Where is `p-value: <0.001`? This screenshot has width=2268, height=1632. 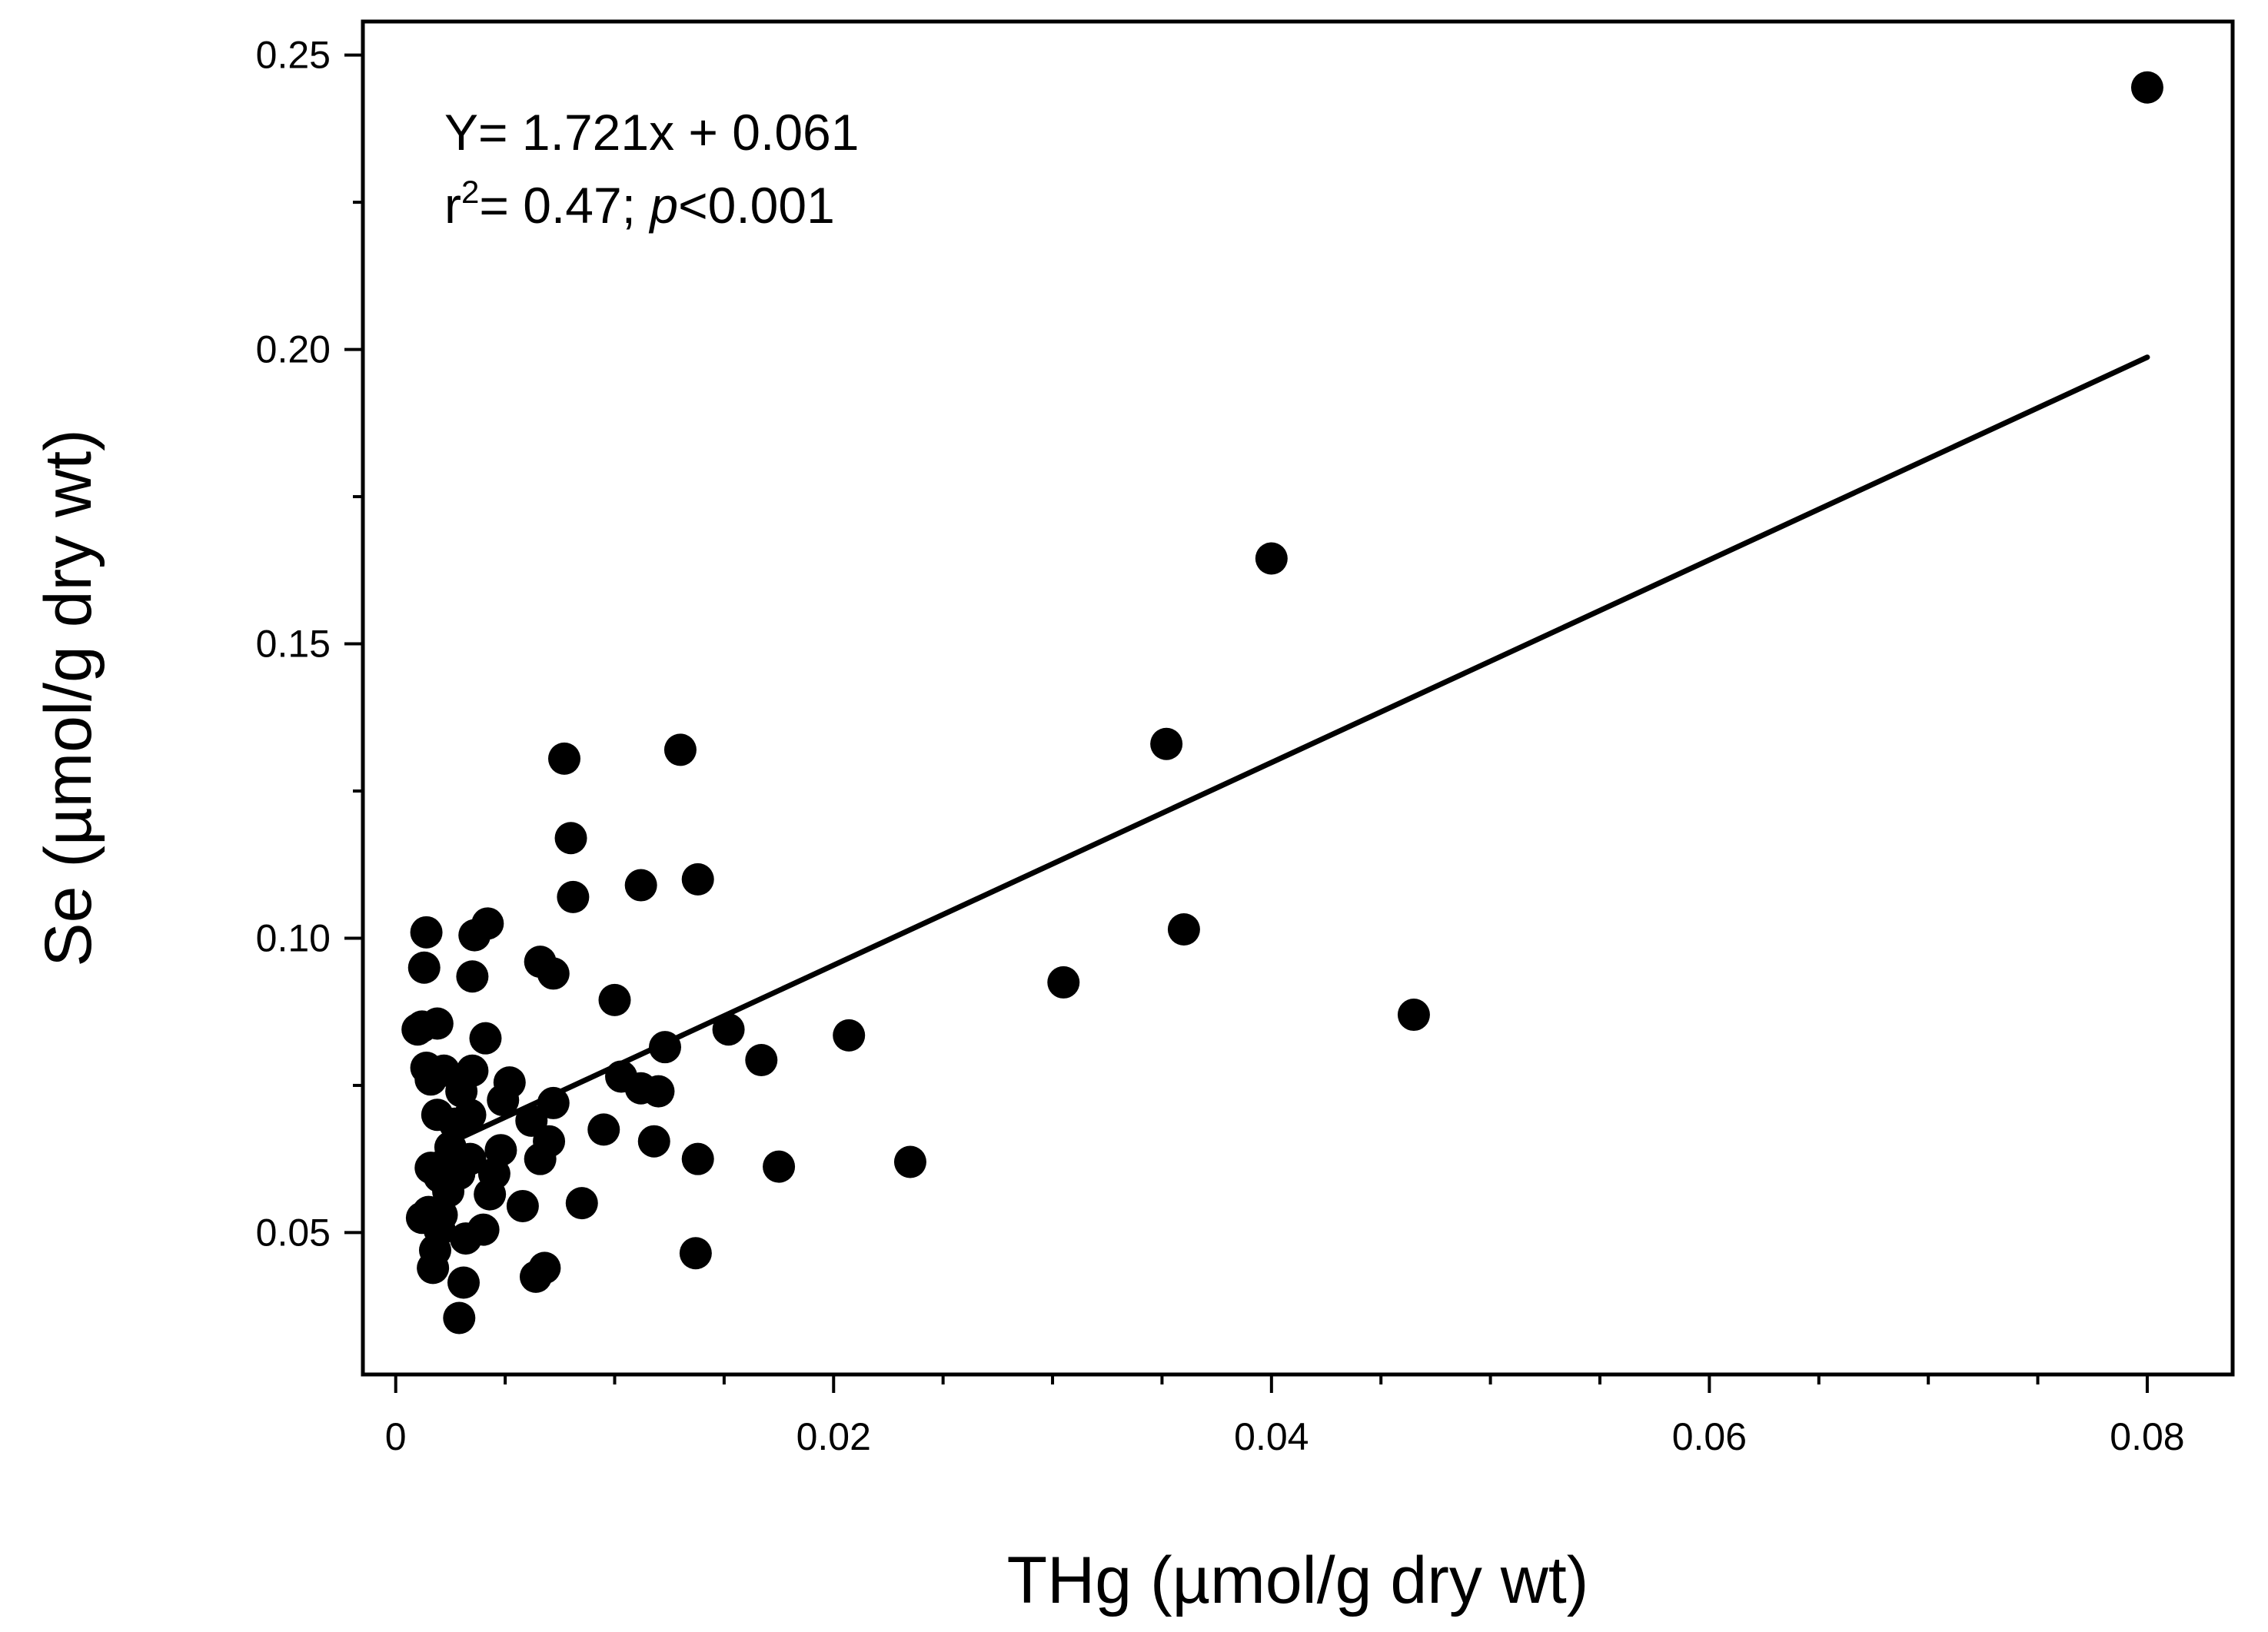
p-value: <0.001 is located at coordinates (756, 205).